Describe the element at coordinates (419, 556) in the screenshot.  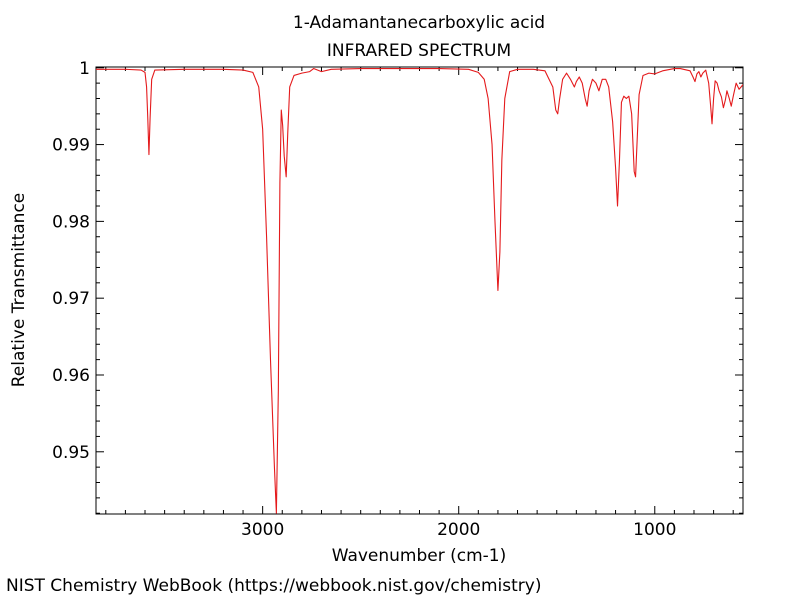
I see `x-axis-title: Wavenumber (cm-1)` at that location.